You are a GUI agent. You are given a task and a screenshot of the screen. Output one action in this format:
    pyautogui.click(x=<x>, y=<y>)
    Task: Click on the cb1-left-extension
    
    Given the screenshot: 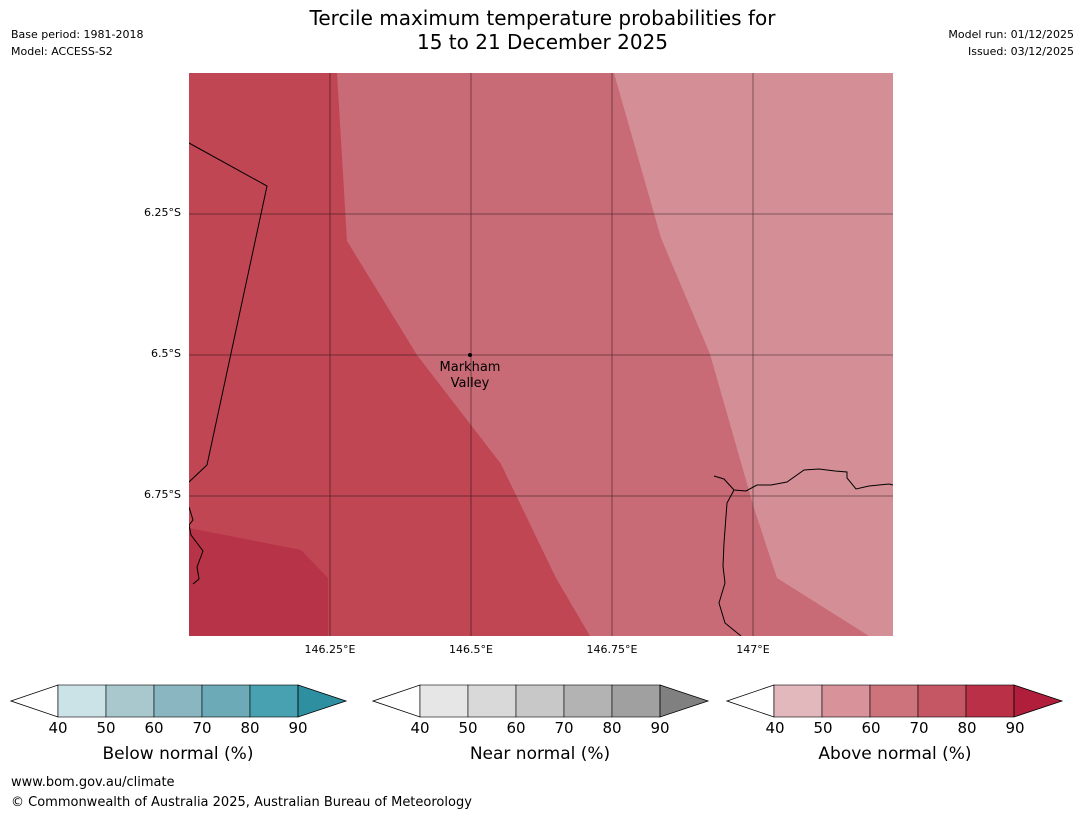 What is the action you would take?
    pyautogui.click(x=396, y=701)
    